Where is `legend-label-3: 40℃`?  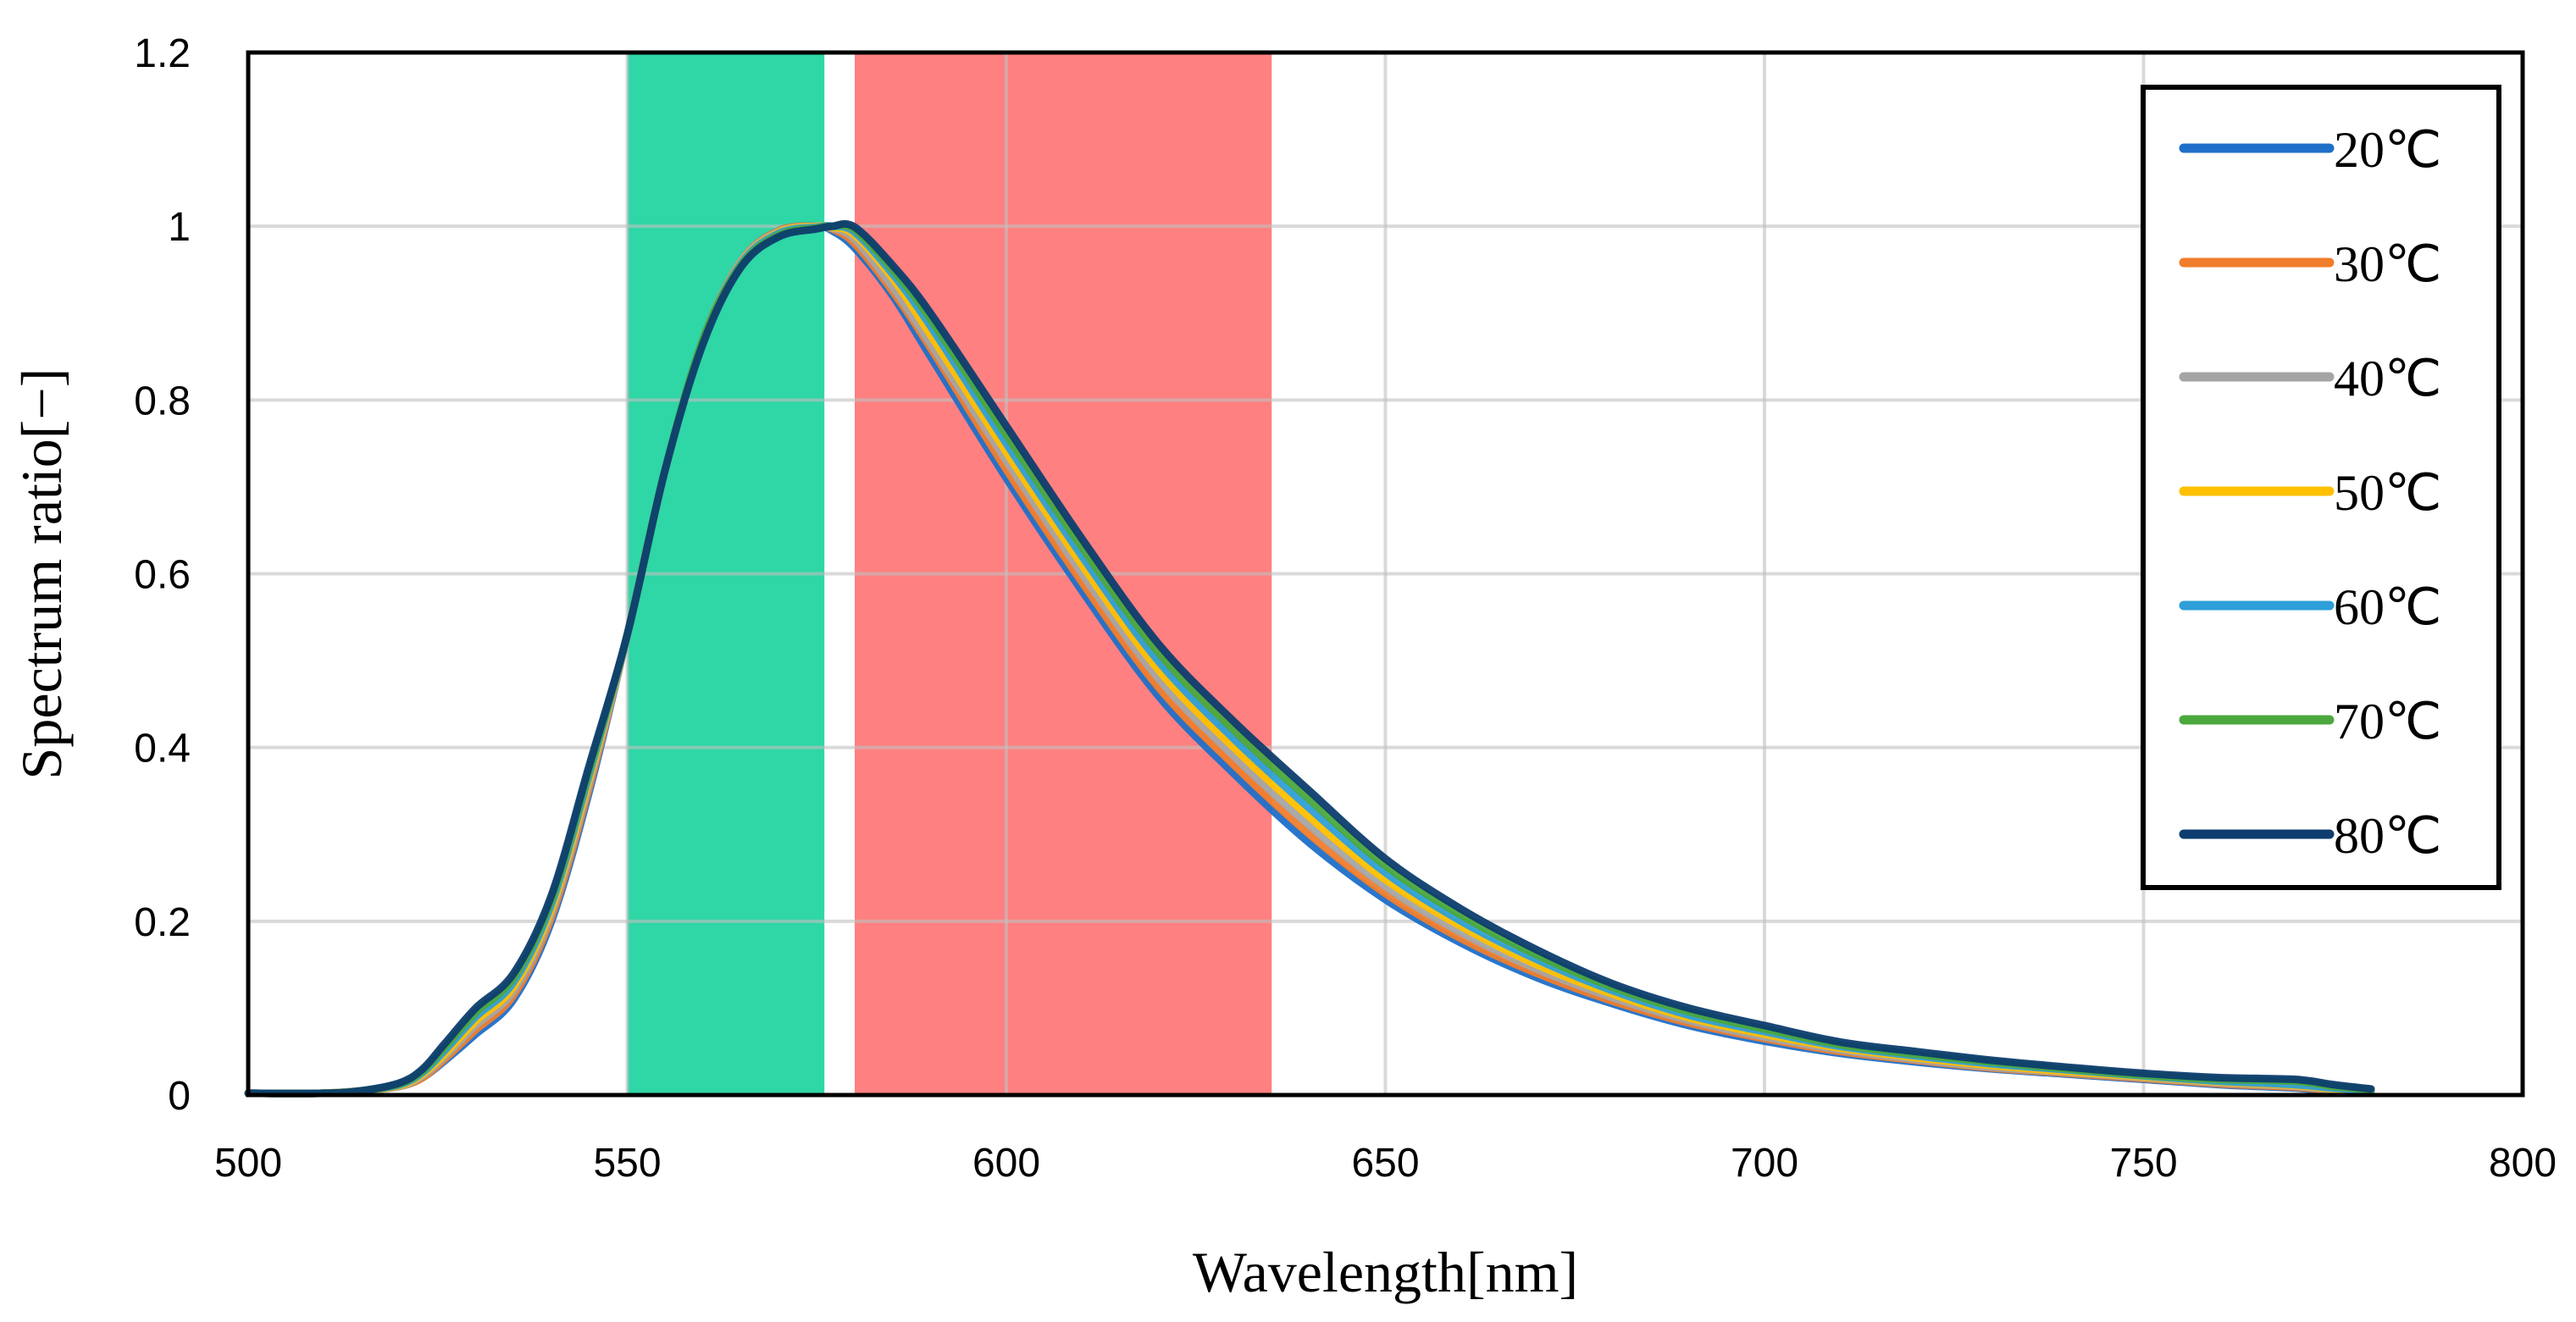
legend-label-3: 40℃ is located at coordinates (2387, 379).